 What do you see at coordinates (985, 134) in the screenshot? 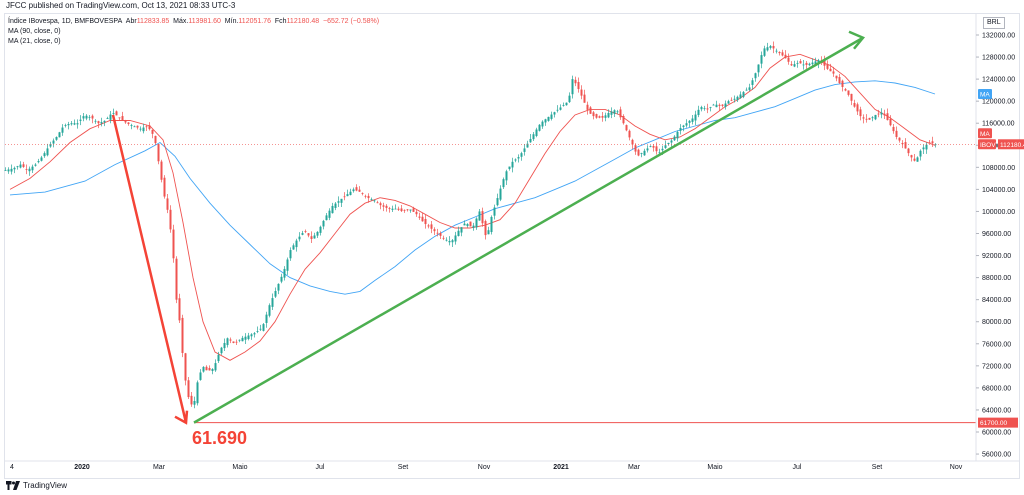
I see `ma21-badge: MA` at bounding box center [985, 134].